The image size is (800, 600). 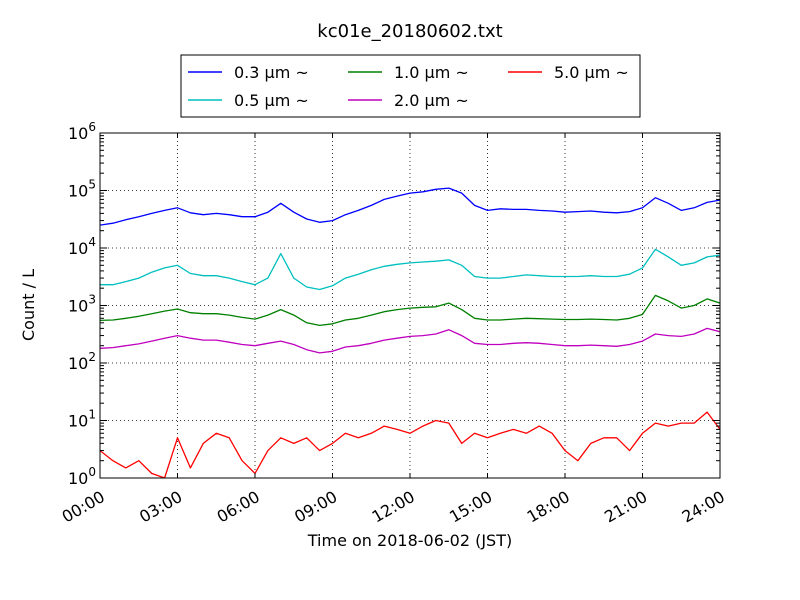 What do you see at coordinates (92, 357) in the screenshot?
I see `y-tick-exponent: 2` at bounding box center [92, 357].